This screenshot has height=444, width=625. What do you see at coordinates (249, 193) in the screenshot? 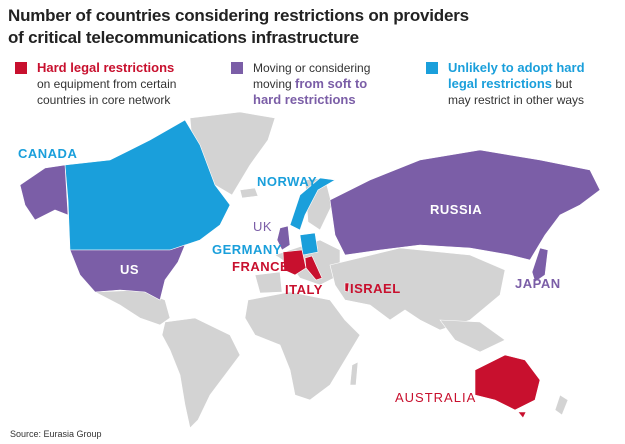
I see `iceland` at bounding box center [249, 193].